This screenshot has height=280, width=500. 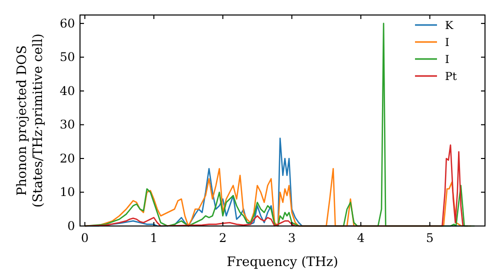 I want to click on x-axis-title: Frequency (THz), so click(x=282, y=262).